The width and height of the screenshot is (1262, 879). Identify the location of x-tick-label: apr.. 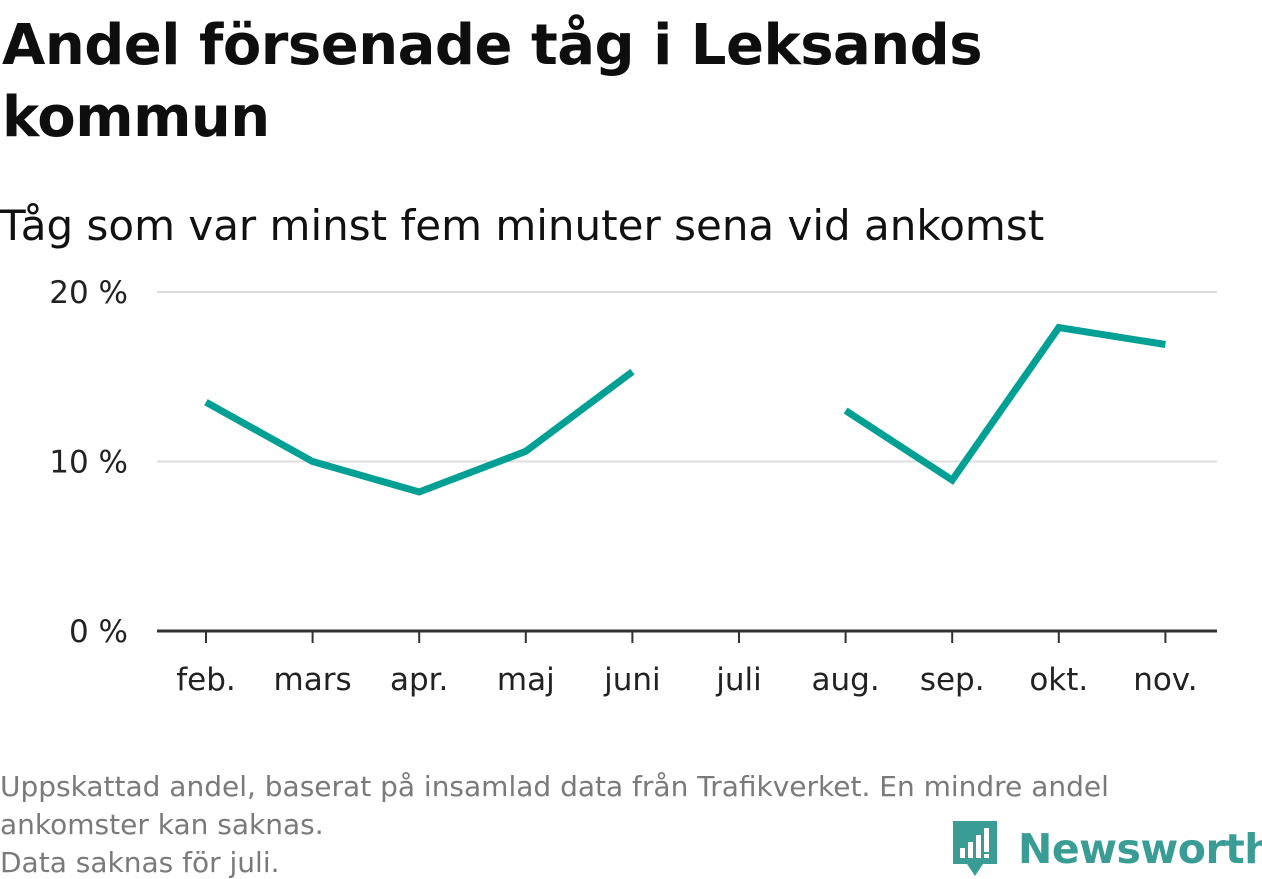
(419, 680).